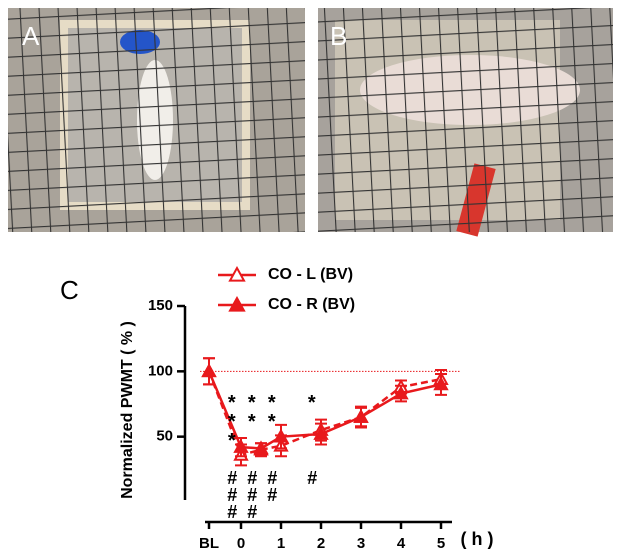  What do you see at coordinates (31, 36) in the screenshot?
I see `panel-label: A` at bounding box center [31, 36].